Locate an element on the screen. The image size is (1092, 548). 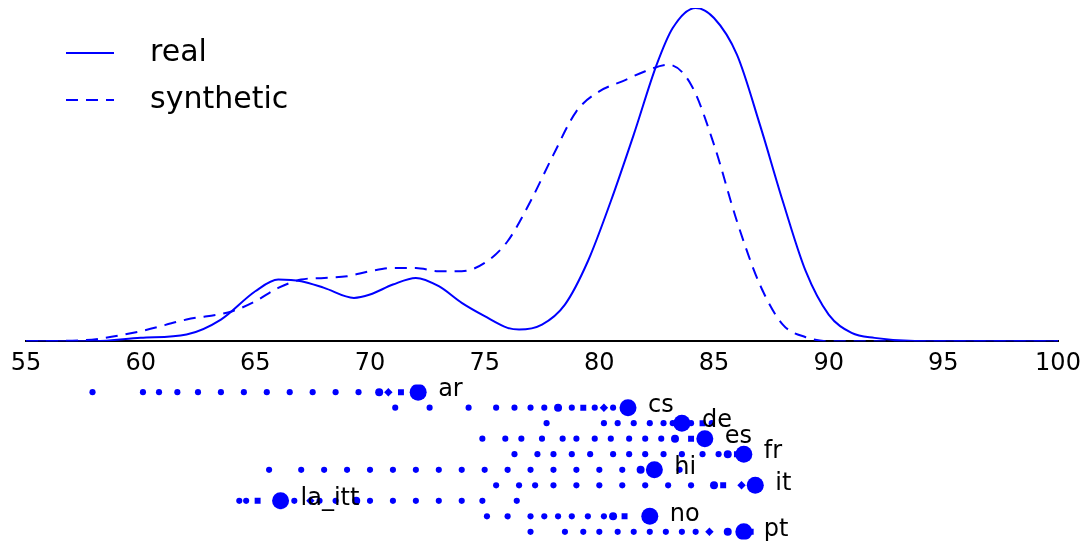
legend-label: real is located at coordinates (178, 50).